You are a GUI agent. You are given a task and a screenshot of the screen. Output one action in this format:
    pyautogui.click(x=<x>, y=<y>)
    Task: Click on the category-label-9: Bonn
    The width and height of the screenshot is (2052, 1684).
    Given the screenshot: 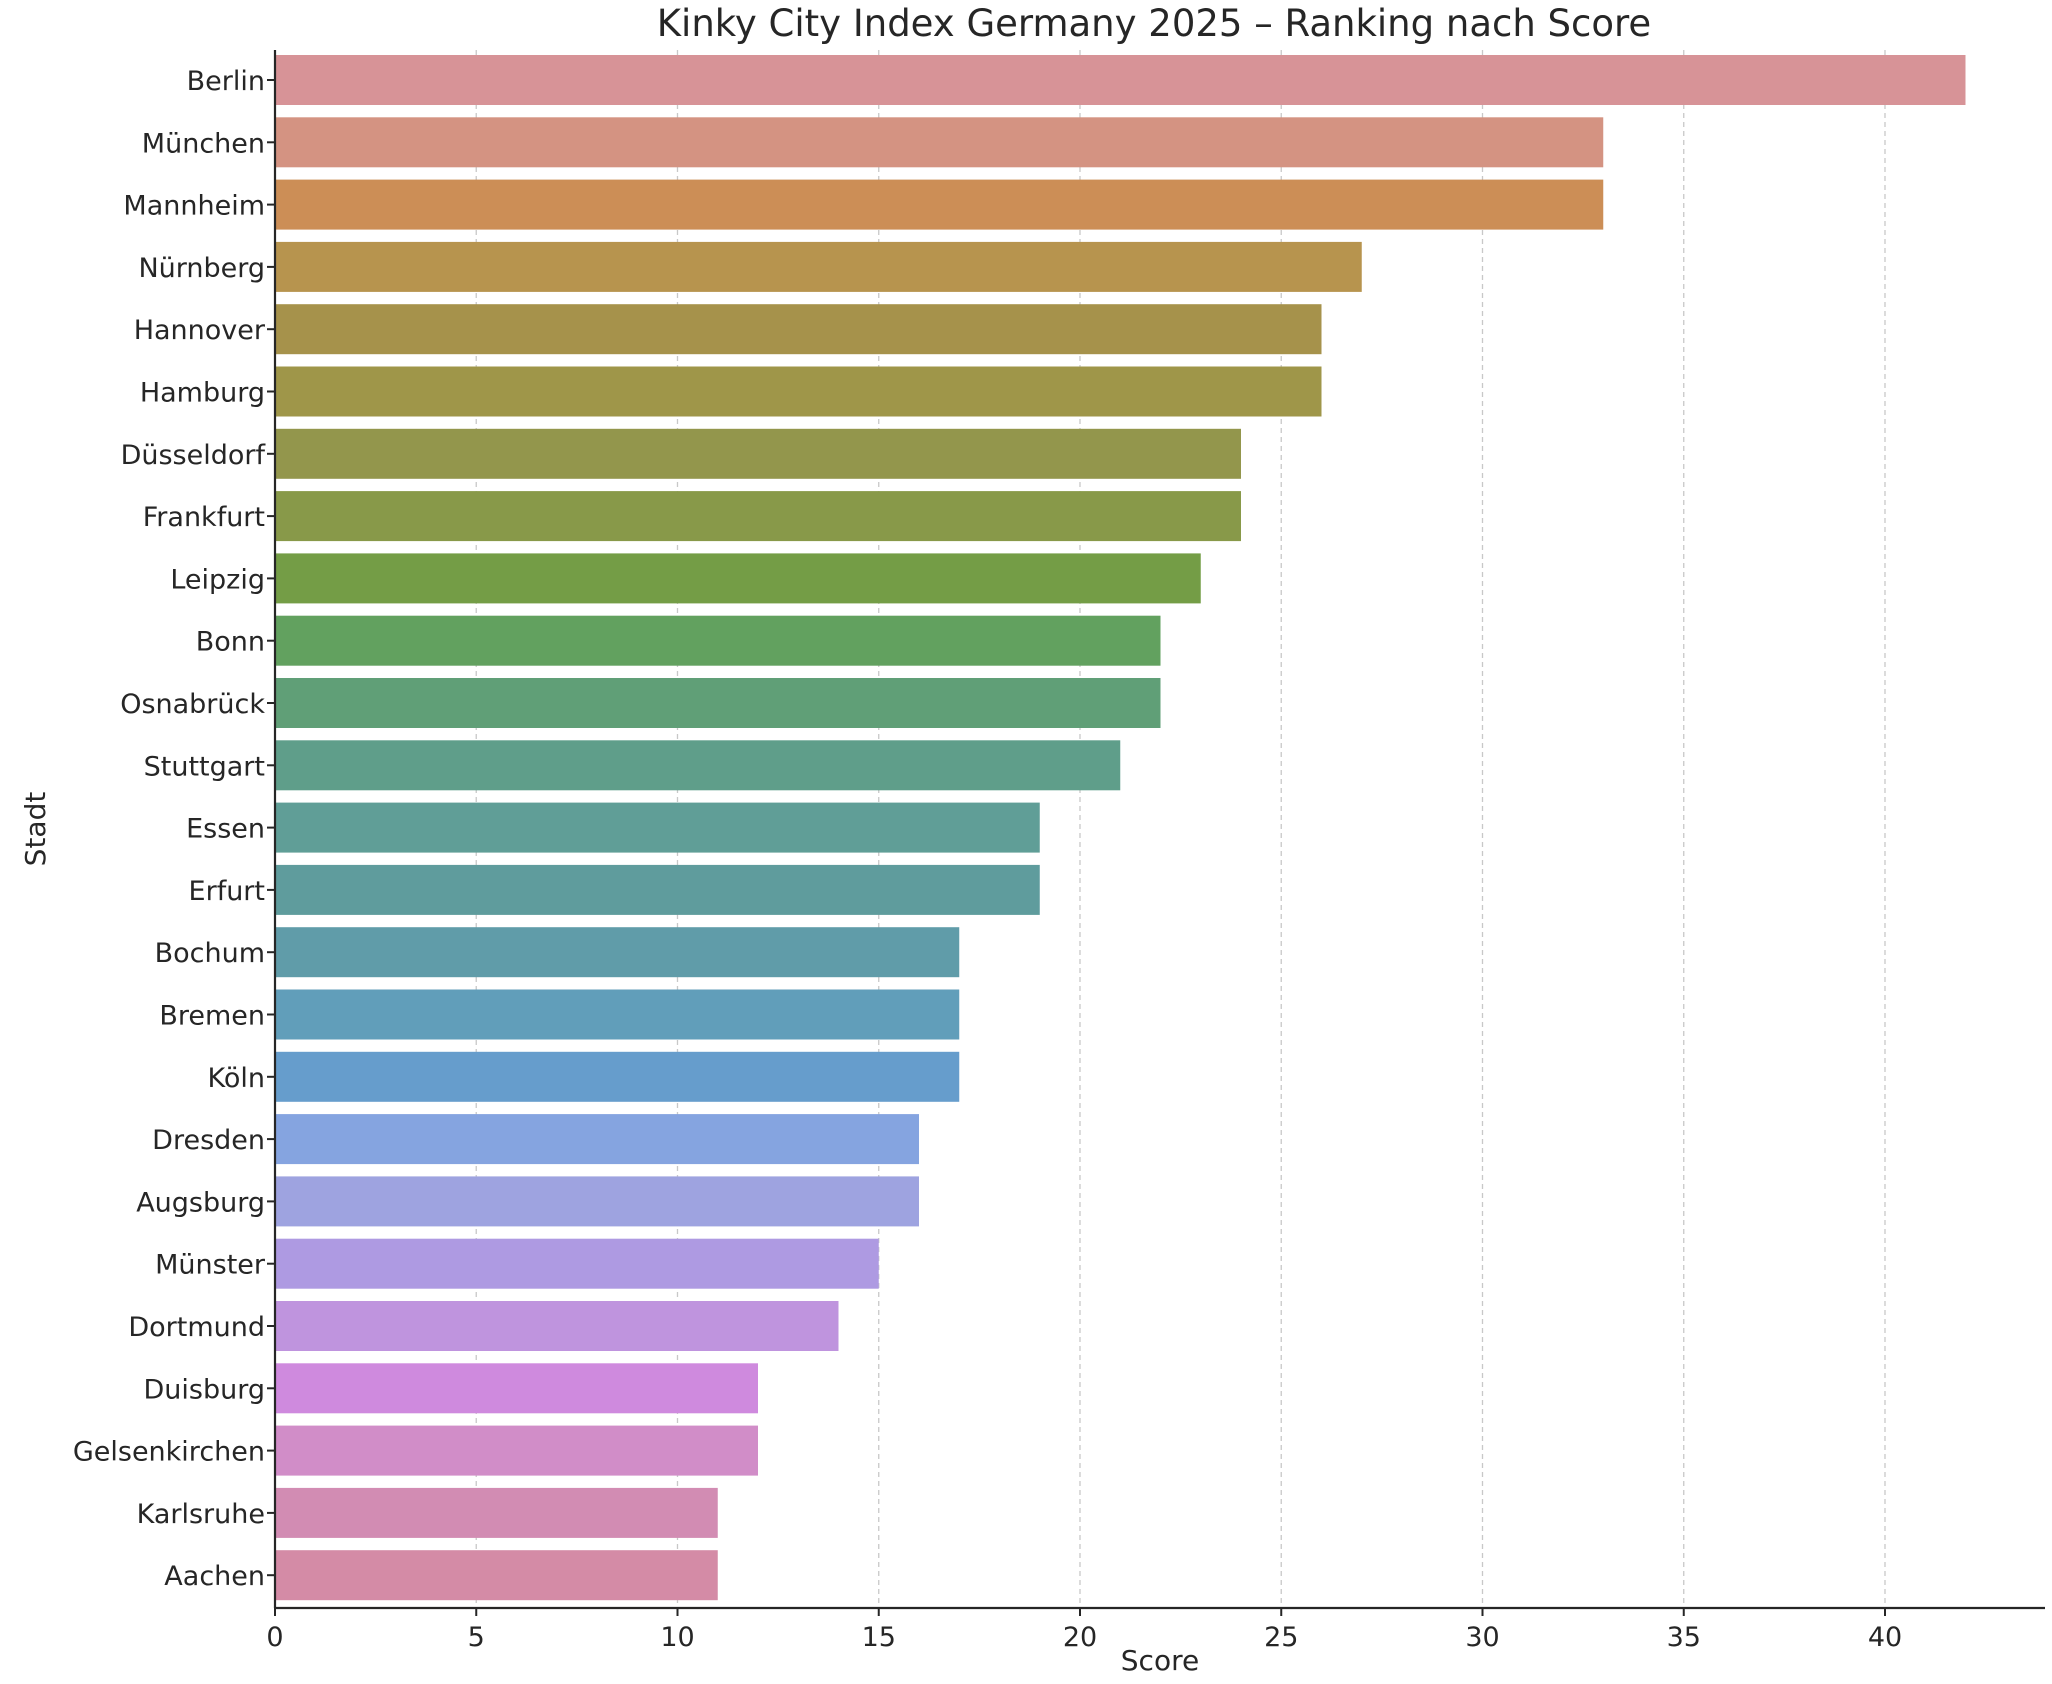 What is the action you would take?
    pyautogui.click(x=230, y=642)
    